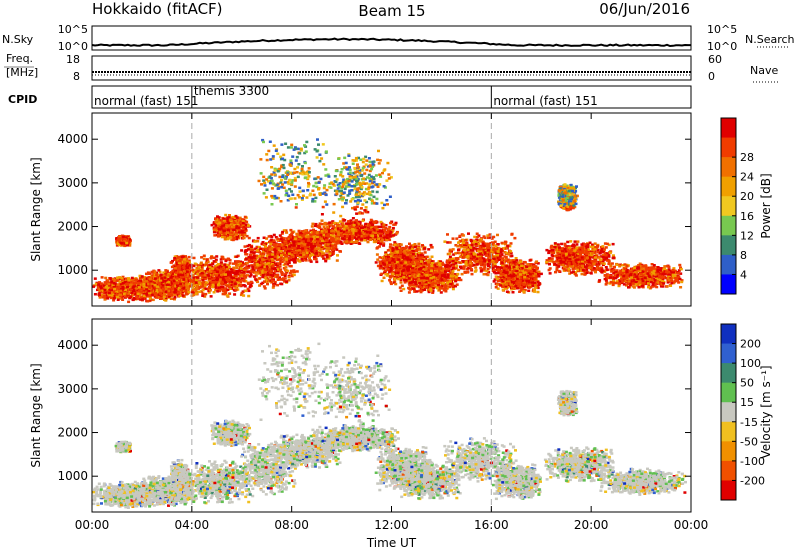  Describe the element at coordinates (391, 42) in the screenshot. I see `nsky-trace` at that location.